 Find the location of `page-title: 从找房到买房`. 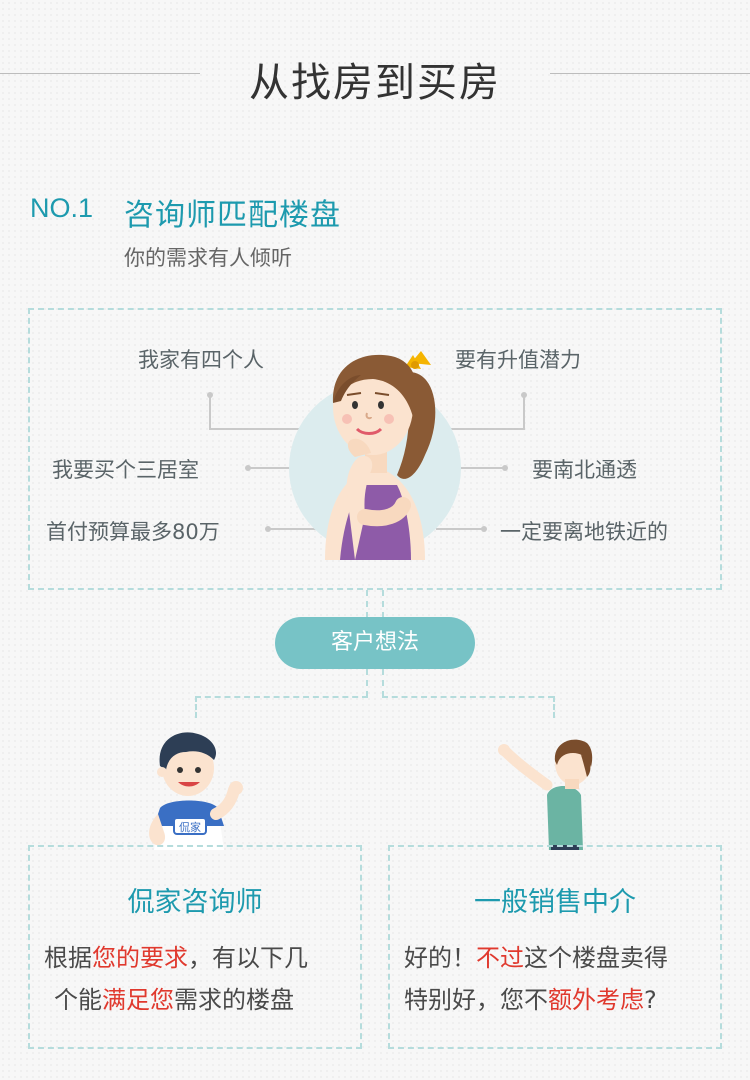

page-title: 从找房到买房 is located at coordinates (375, 83).